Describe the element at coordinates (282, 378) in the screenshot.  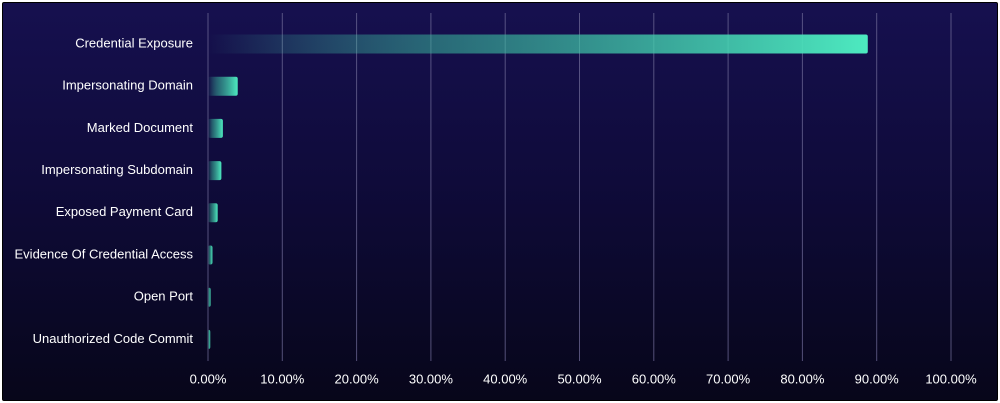
I see `x-tick-label: 10.00%` at that location.